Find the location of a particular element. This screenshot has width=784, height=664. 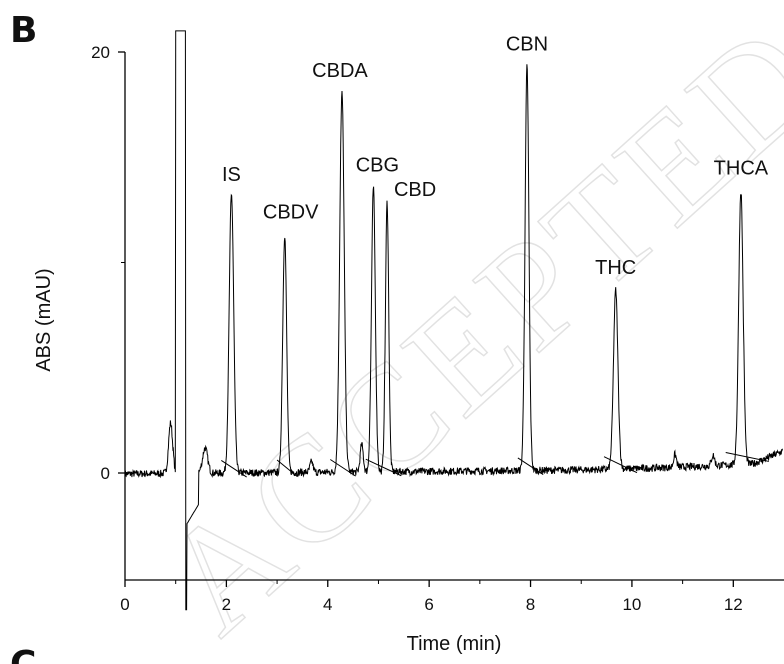

peak-label-thc: THC is located at coordinates (615, 268).